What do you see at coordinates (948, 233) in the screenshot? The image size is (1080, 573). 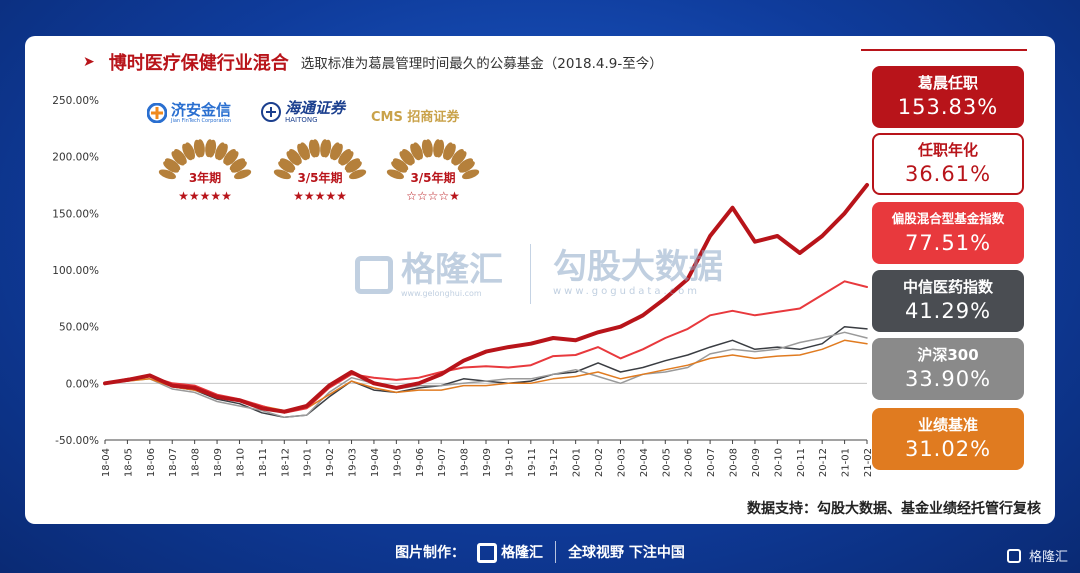 I see `stat-hybrid-index: 偏股混合型基金指数 77.51%` at bounding box center [948, 233].